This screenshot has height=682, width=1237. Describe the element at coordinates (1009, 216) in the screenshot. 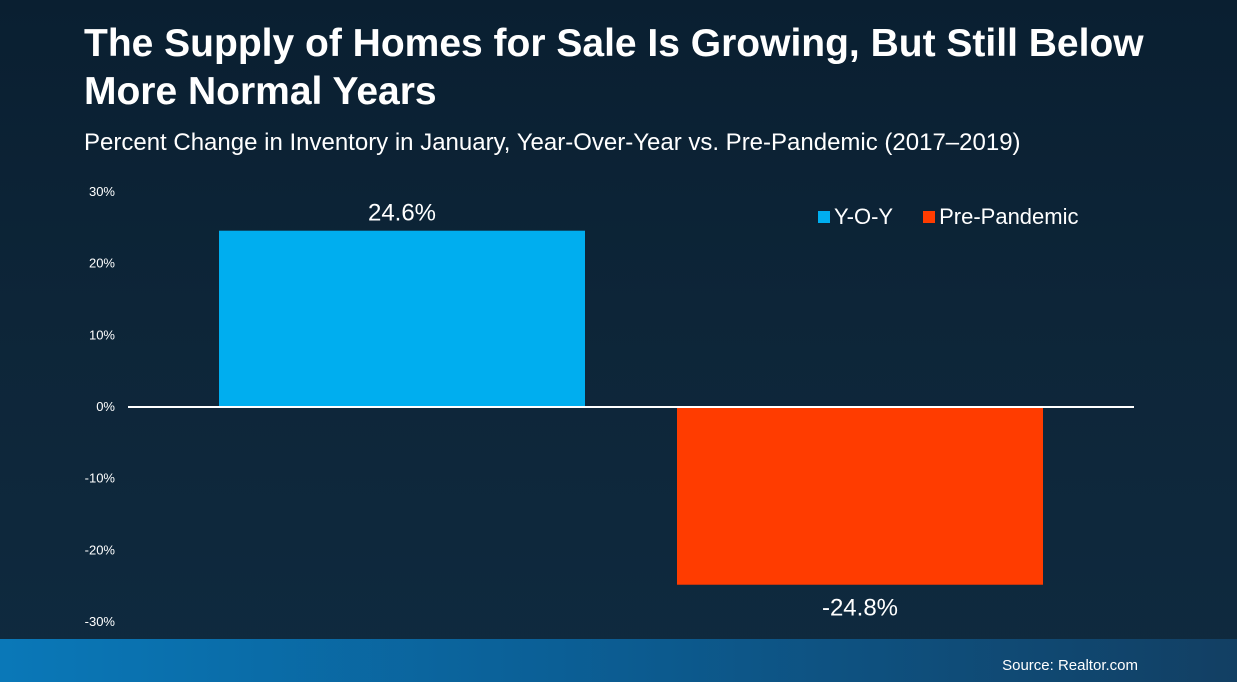

I see `legend-label-pre-pandemic: Pre-Pandemic` at that location.